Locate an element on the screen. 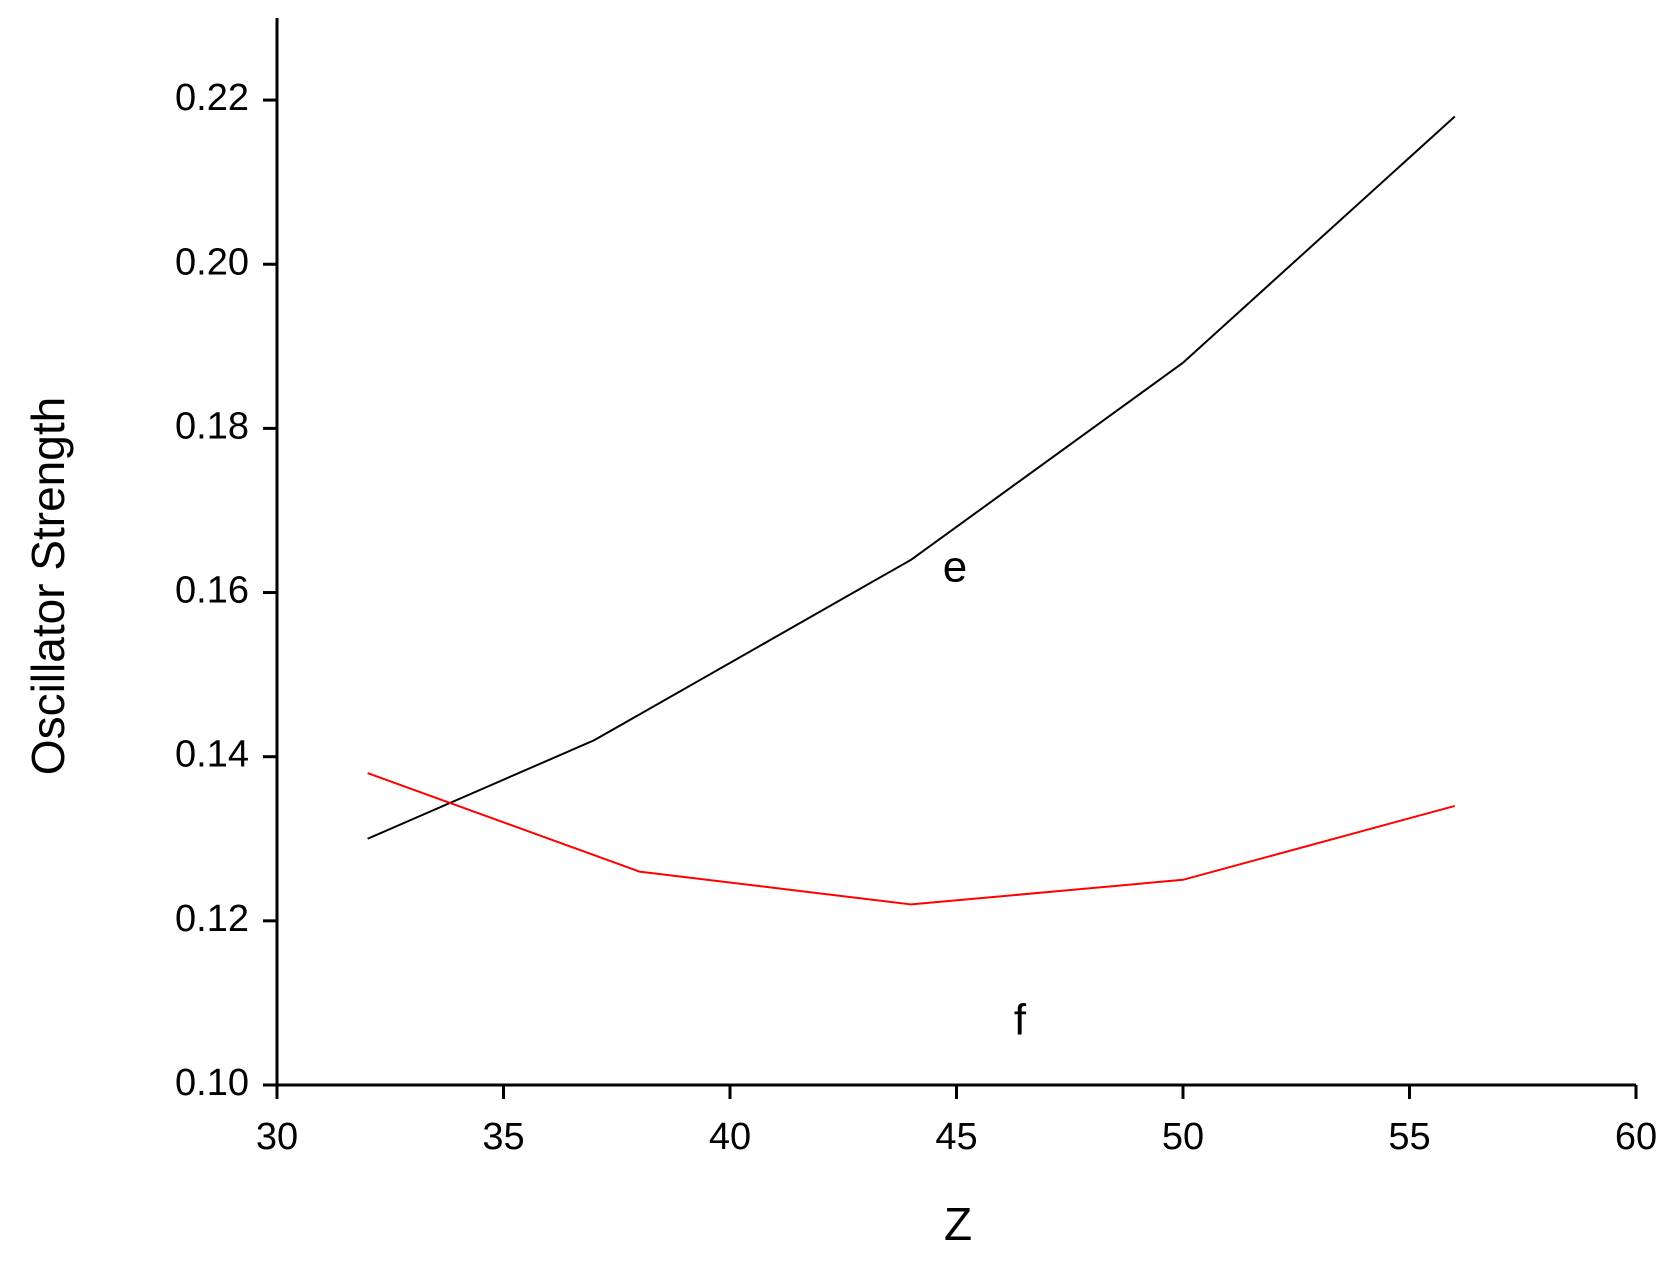  y-tick-label: 0.20 is located at coordinates (212, 262).